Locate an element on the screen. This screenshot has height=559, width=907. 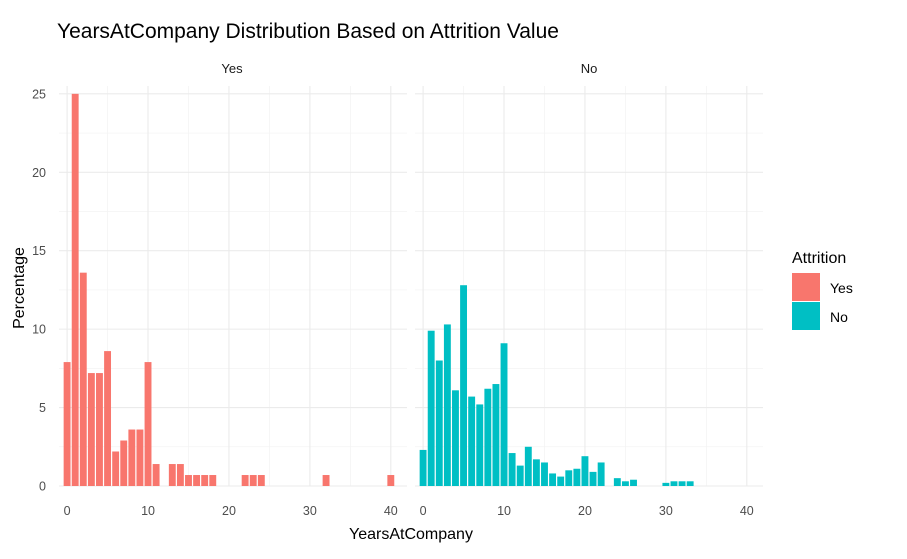
y-tick-label: 0 is located at coordinates (42, 487).